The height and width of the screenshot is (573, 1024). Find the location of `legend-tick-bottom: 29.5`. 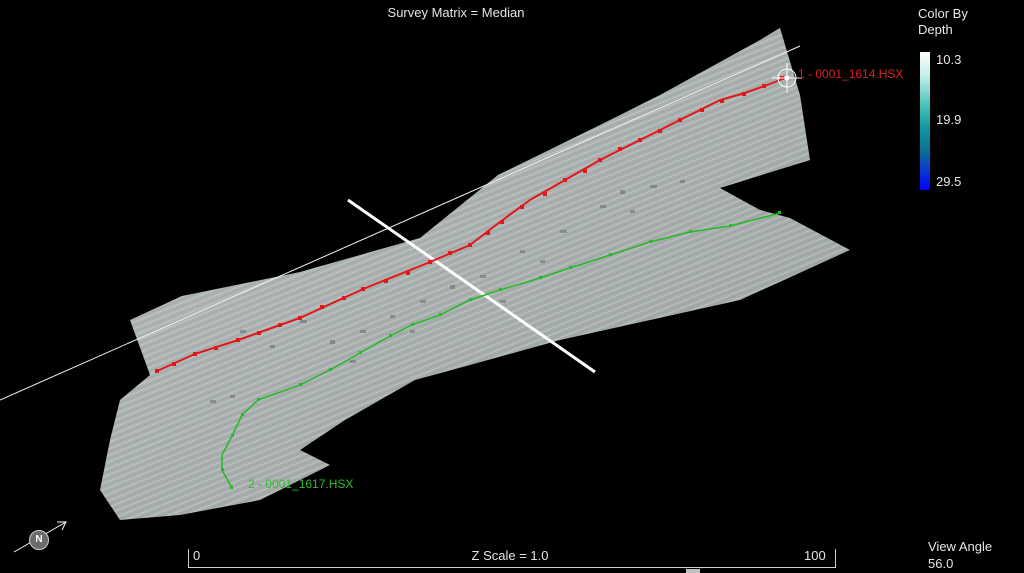

legend-tick-bottom: 29.5 is located at coordinates (949, 181).